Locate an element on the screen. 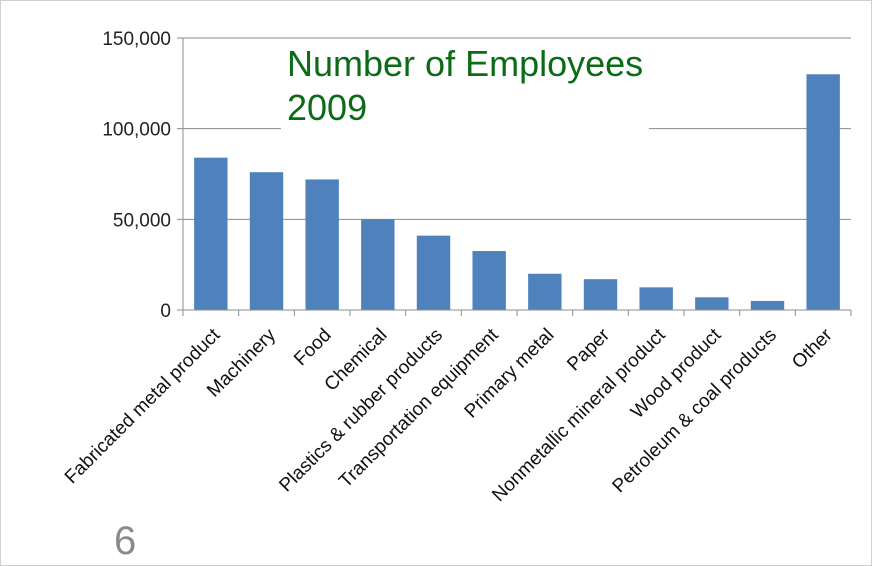 This screenshot has width=872, height=566. category-label: Food is located at coordinates (312, 347).